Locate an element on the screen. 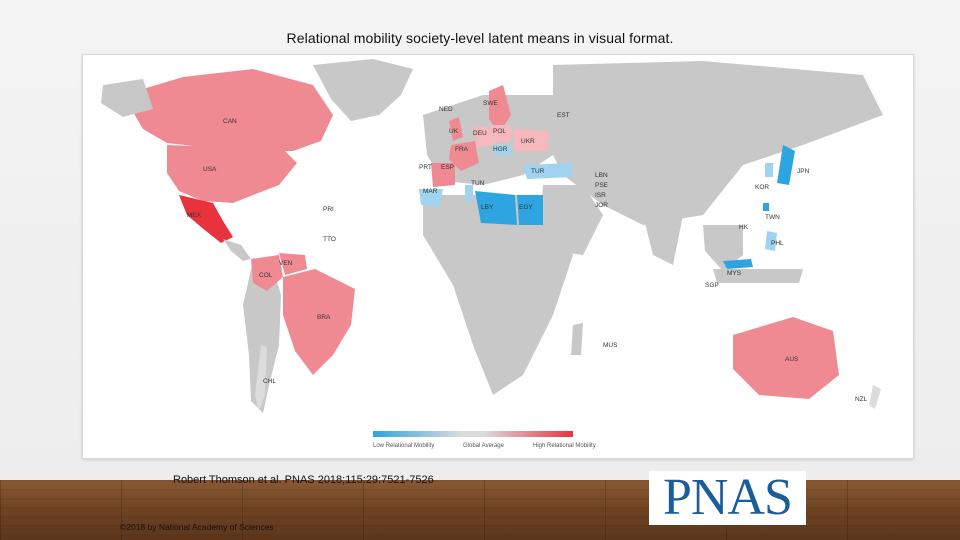 The height and width of the screenshot is (540, 960). label-swe: SWE is located at coordinates (490, 103).